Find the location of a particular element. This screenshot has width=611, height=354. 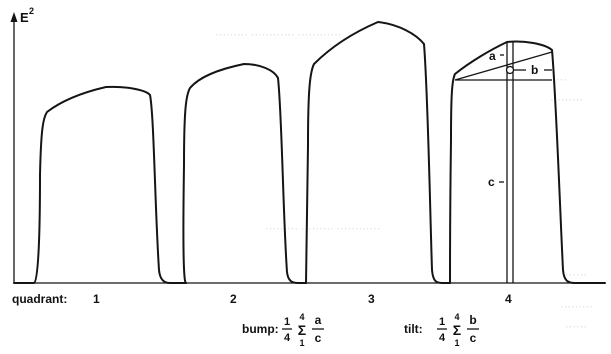

quadrant-label-1: 1 is located at coordinates (96, 299).